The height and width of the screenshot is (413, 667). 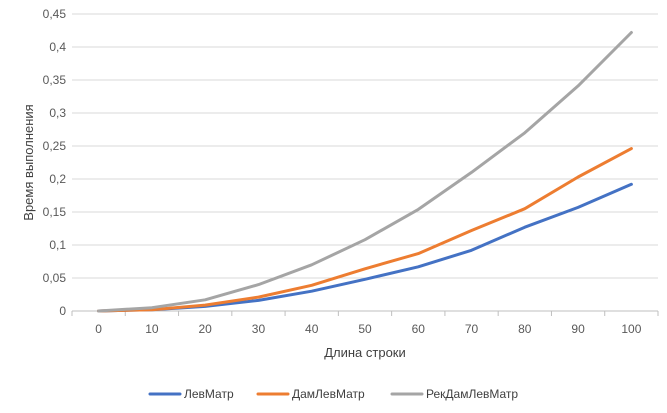 I want to click on x-tick-label: 80, so click(x=525, y=329).